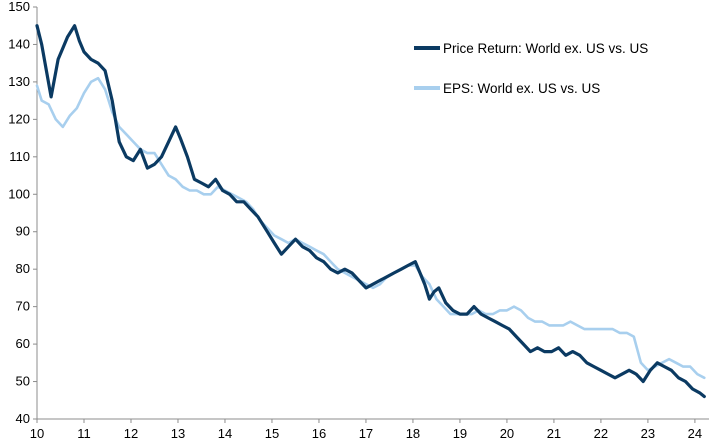 Image resolution: width=720 pixels, height=445 pixels. I want to click on x-tick-label: 10, so click(37, 433).